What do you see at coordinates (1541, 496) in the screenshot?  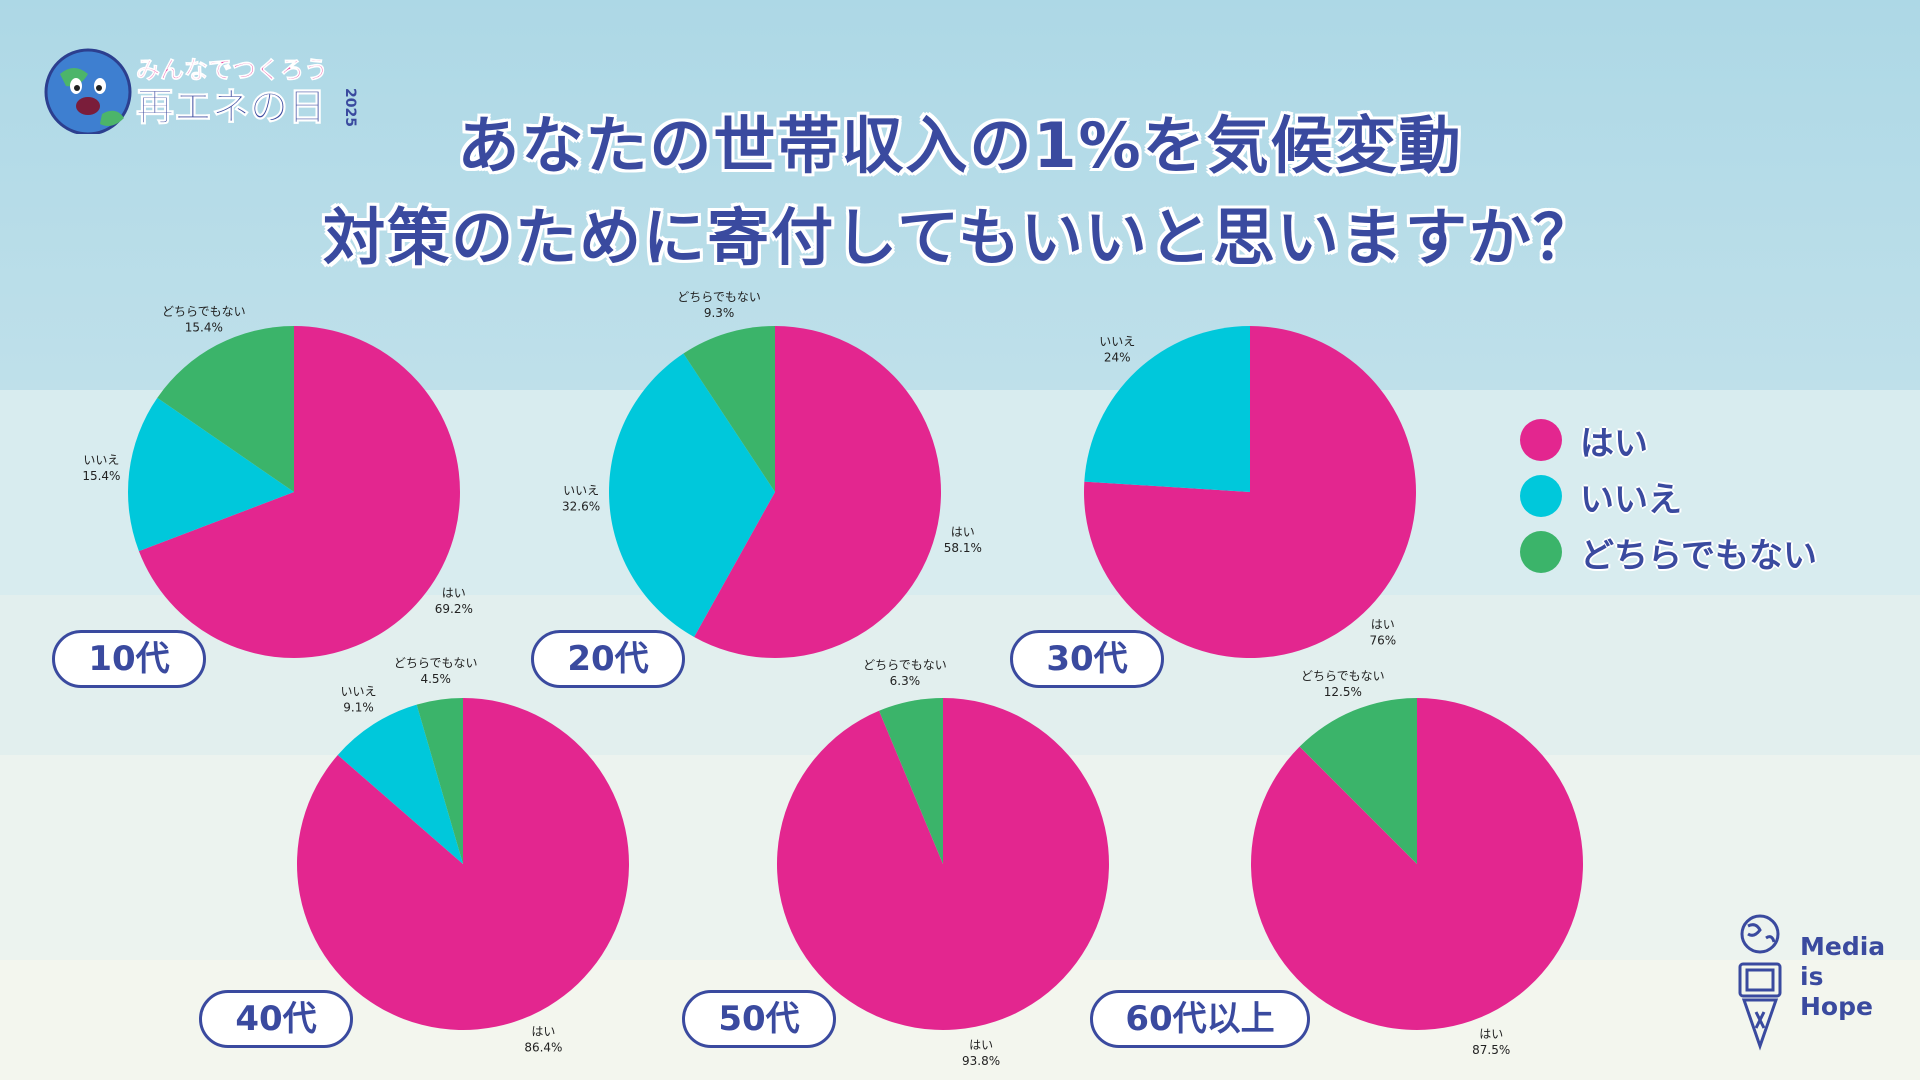 I see `legend-swatch-no` at bounding box center [1541, 496].